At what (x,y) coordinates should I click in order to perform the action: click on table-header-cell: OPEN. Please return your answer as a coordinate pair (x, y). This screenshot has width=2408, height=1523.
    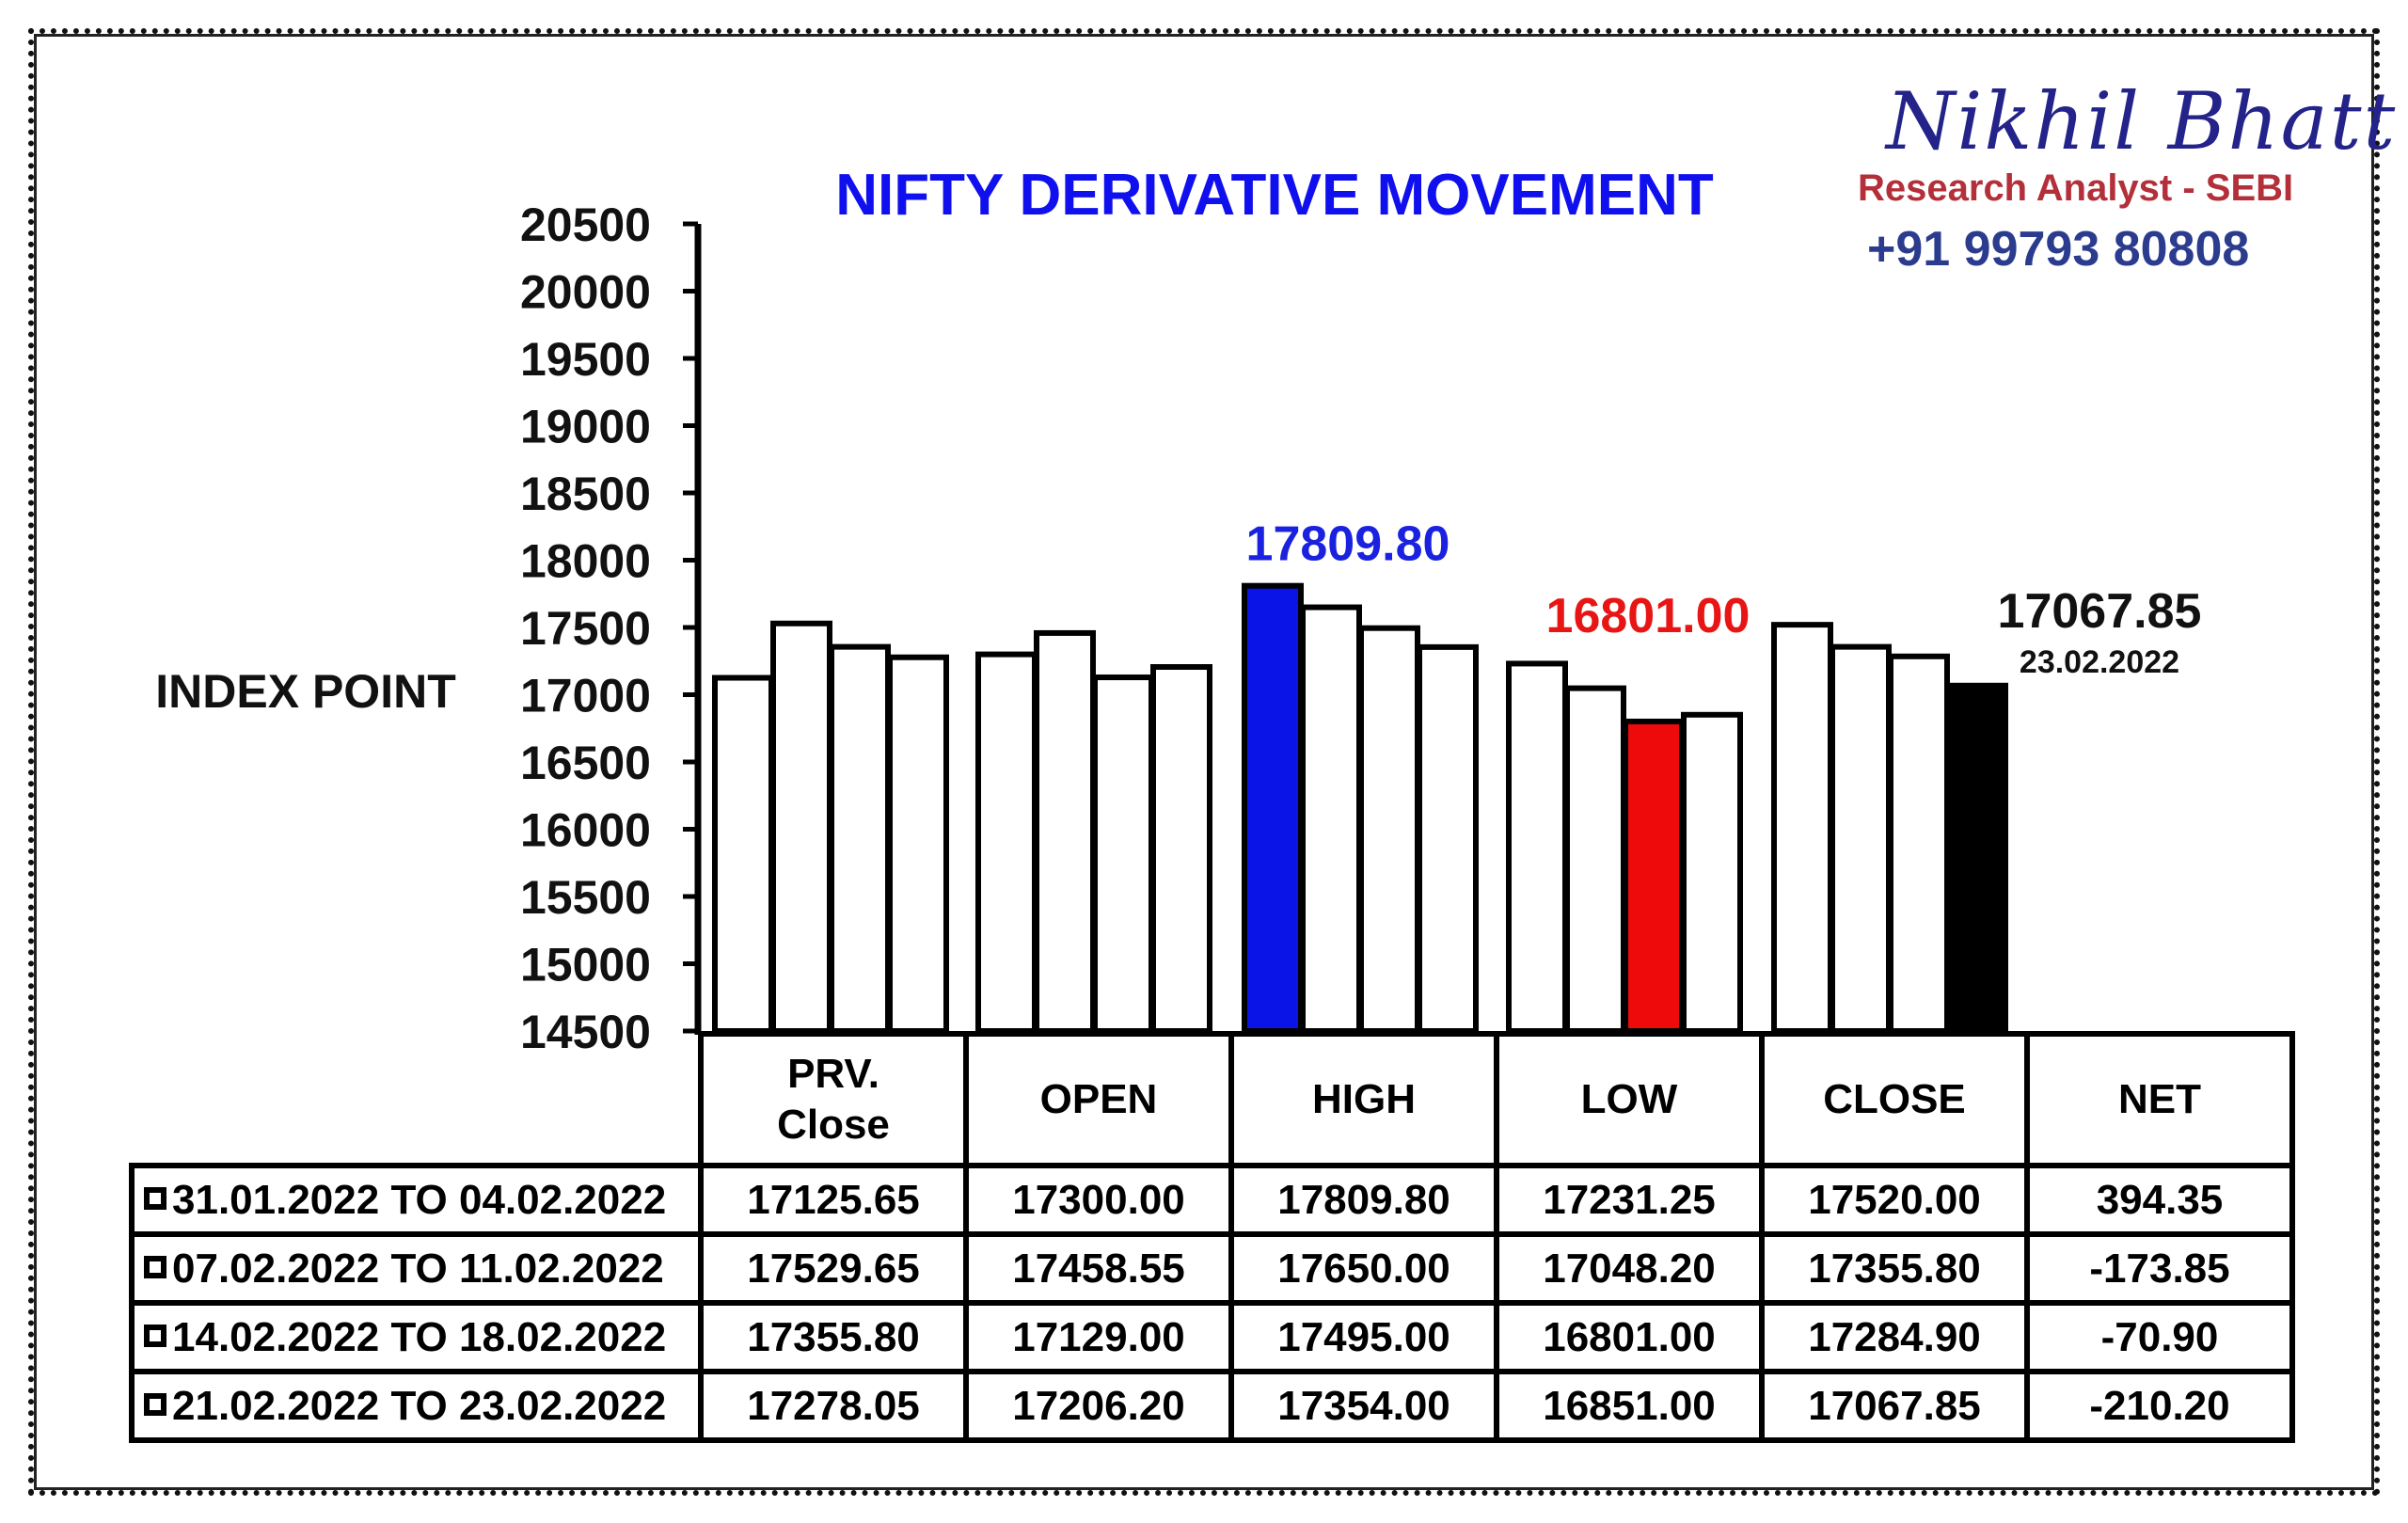
    Looking at the image, I should click on (1098, 1099).